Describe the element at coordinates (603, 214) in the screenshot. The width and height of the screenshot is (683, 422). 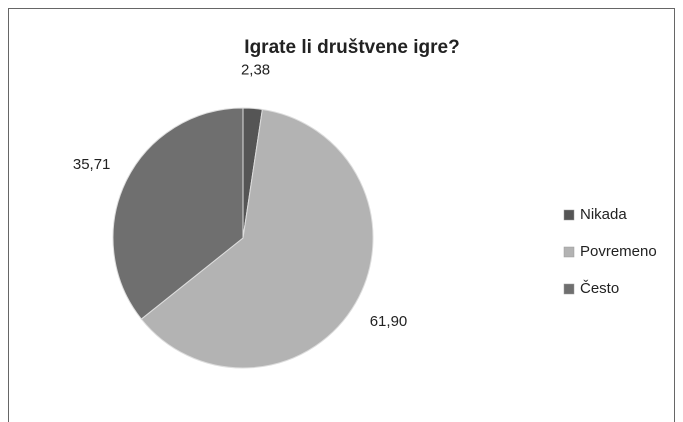
I see `legend-label: Nikada` at that location.